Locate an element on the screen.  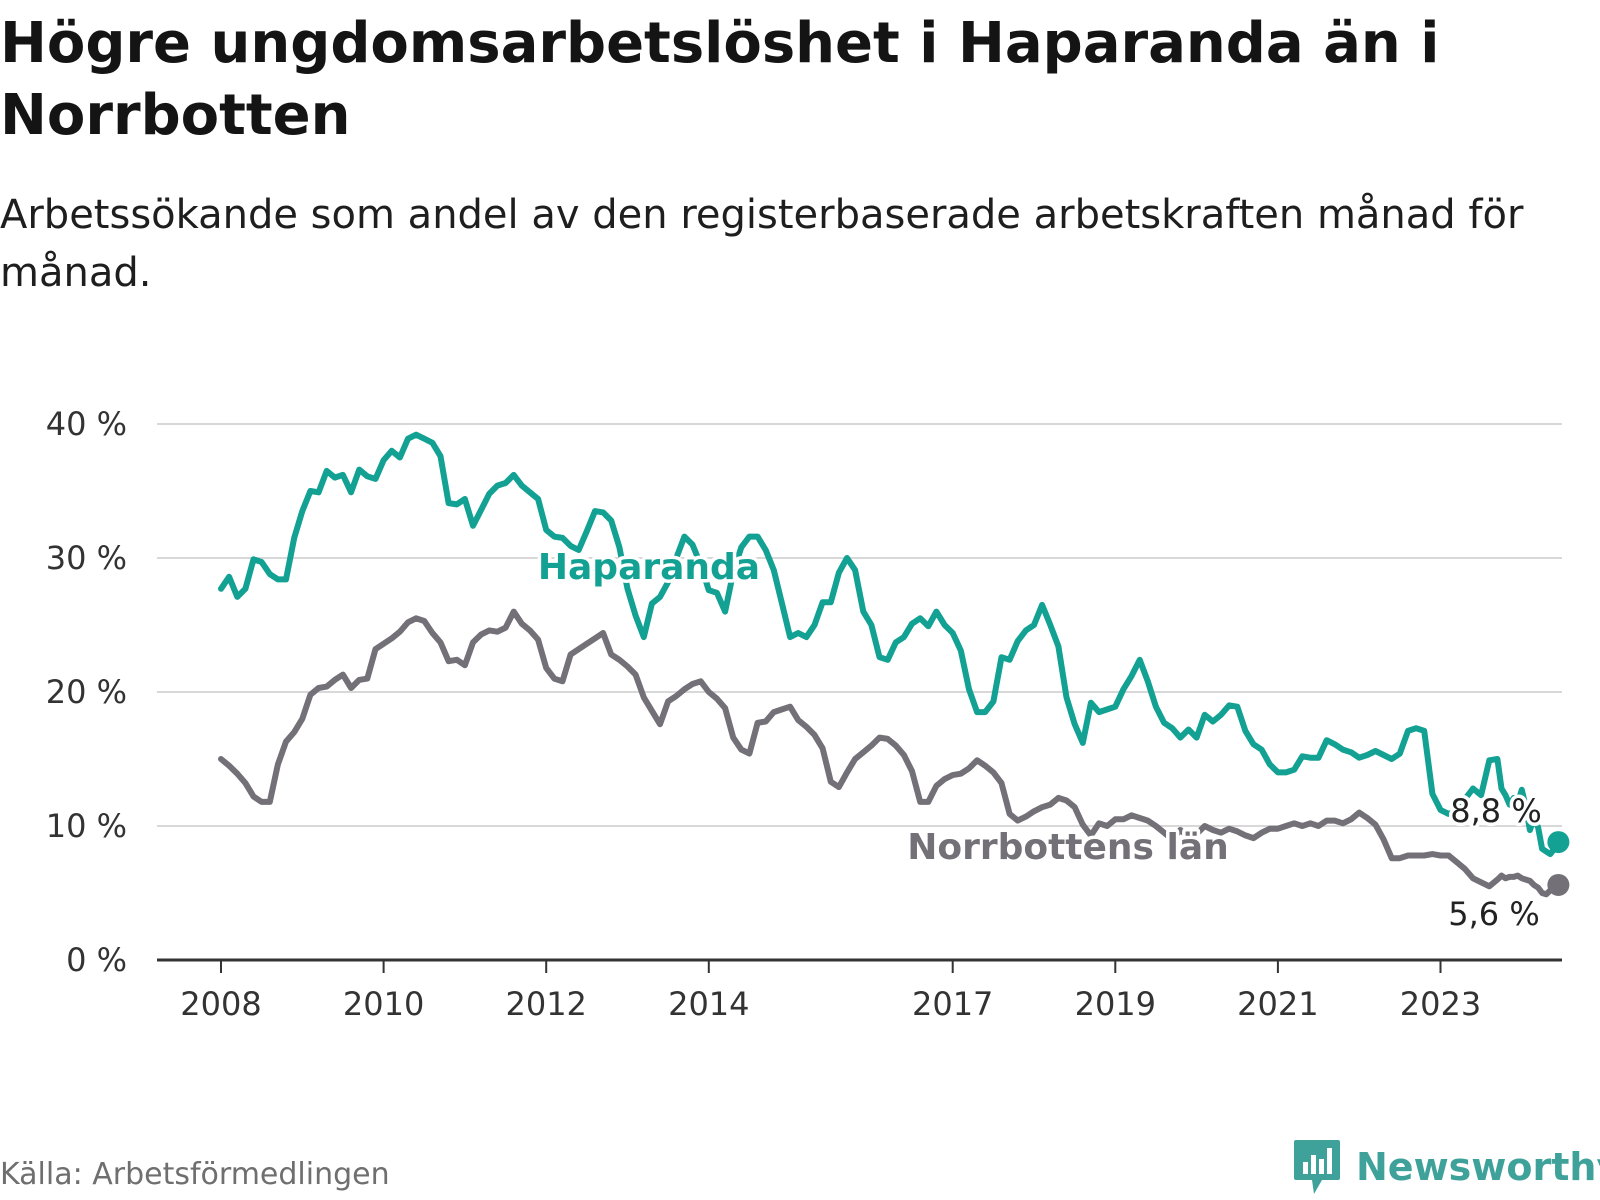
x-tick-label: 2021 is located at coordinates (1277, 1004).